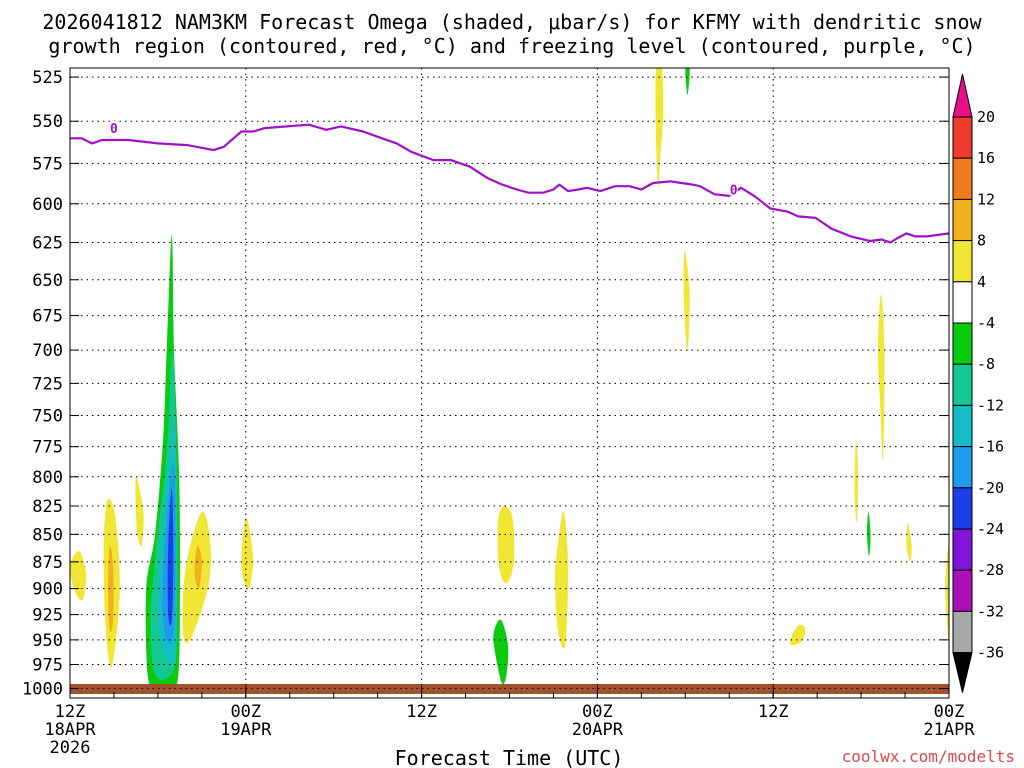 This screenshot has height=768, width=1024. Describe the element at coordinates (509, 689) in the screenshot. I see `ground-surface-bar` at that location.